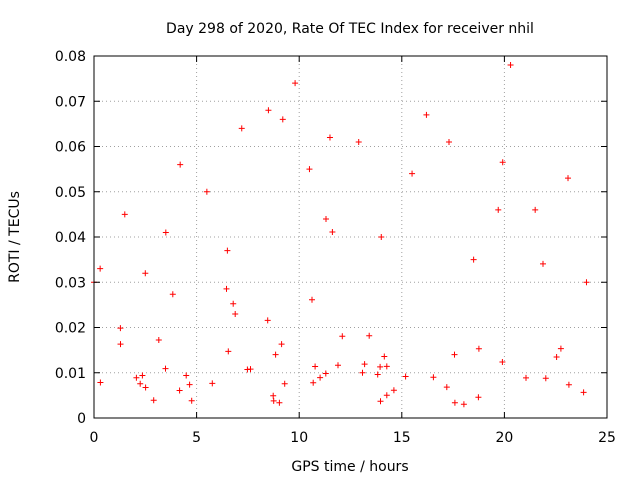  Describe the element at coordinates (70, 148) in the screenshot. I see `y-tick-label: 0.06` at that location.